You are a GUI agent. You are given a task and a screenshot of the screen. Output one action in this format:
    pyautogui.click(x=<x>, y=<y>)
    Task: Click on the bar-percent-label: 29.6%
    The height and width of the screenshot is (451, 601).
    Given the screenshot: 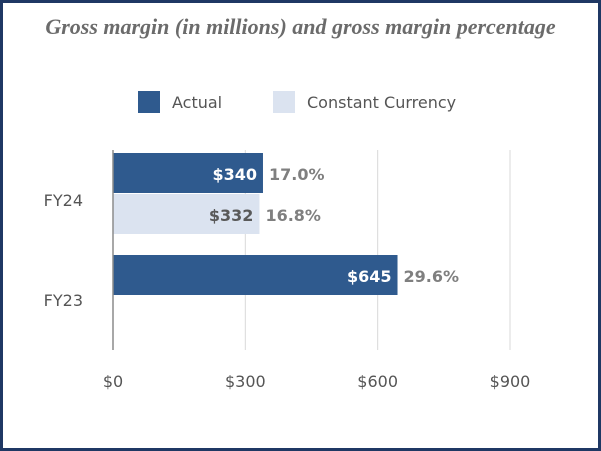 What is the action you would take?
    pyautogui.click(x=432, y=276)
    